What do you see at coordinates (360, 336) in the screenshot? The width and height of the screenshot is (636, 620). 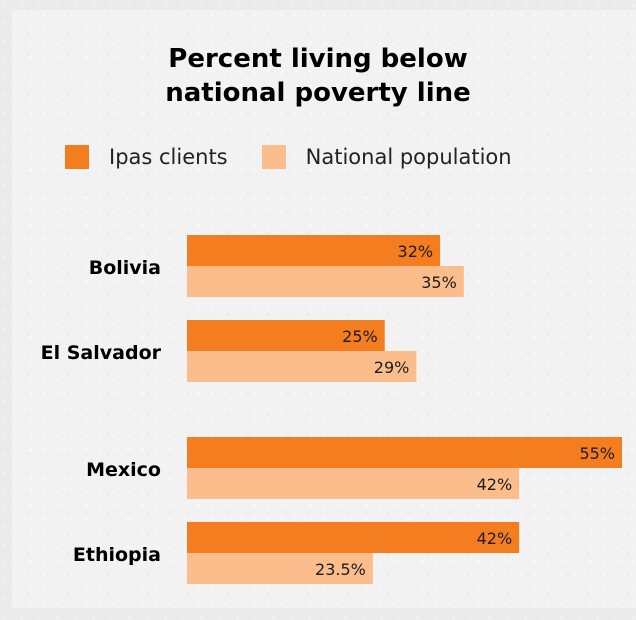 I see `data-label-el-salvador-ipas-clients: 25%` at bounding box center [360, 336].